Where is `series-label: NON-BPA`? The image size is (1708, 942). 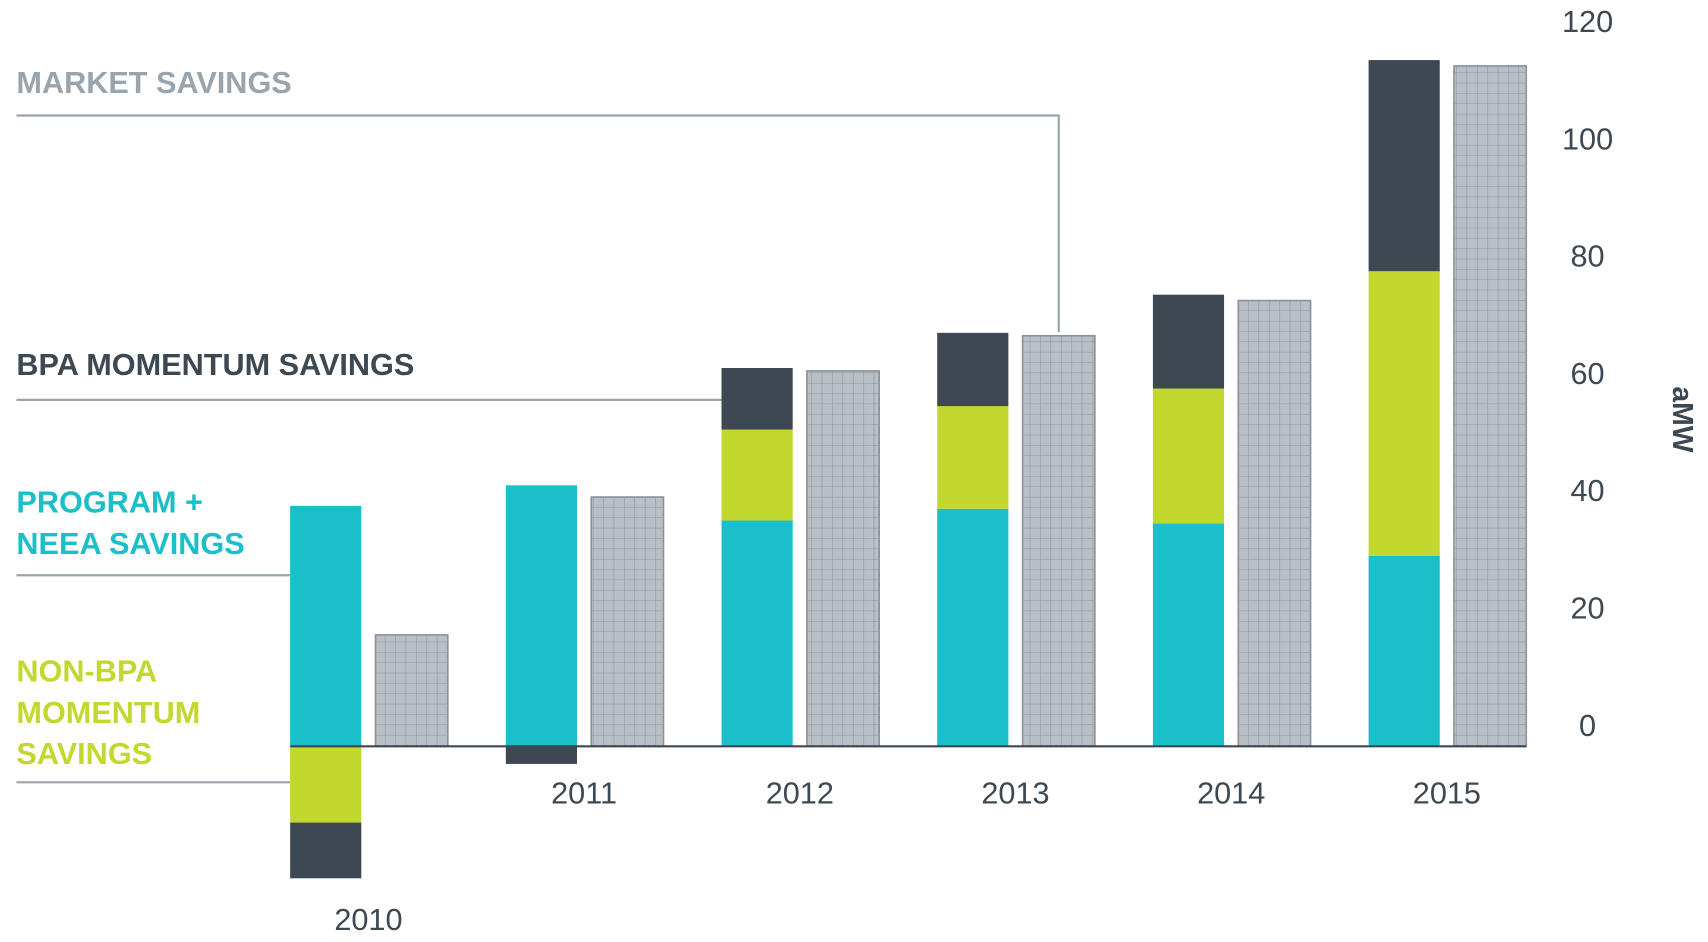 series-label: NON-BPA is located at coordinates (86, 671).